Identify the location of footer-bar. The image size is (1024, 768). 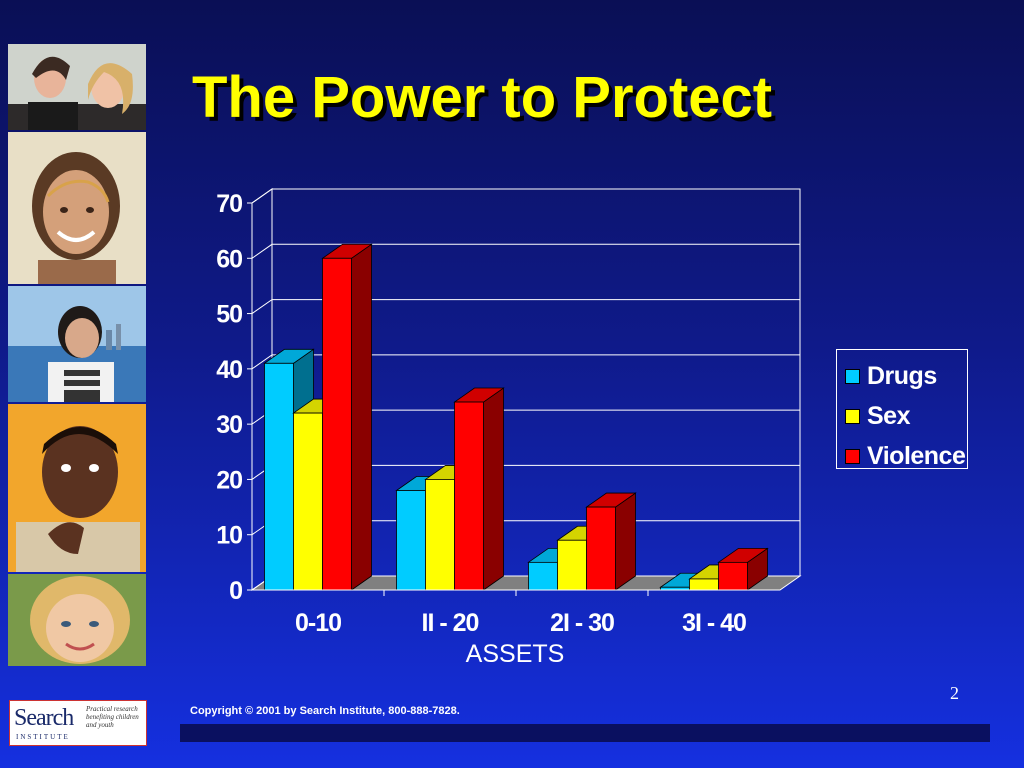
(585, 733).